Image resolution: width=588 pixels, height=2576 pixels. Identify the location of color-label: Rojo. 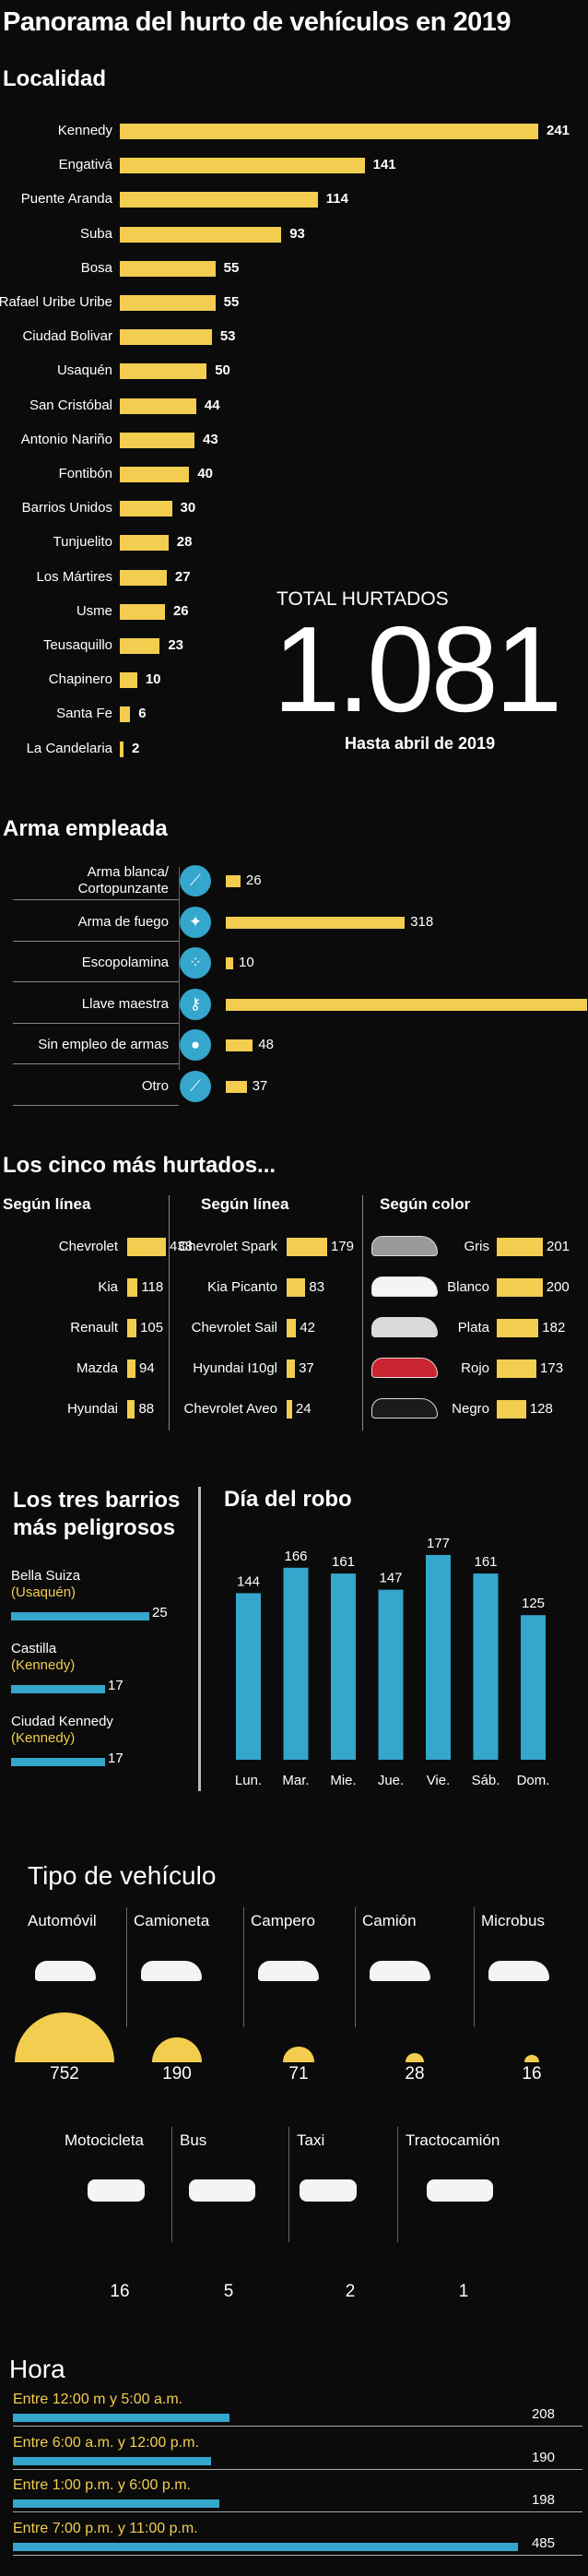
(475, 1368).